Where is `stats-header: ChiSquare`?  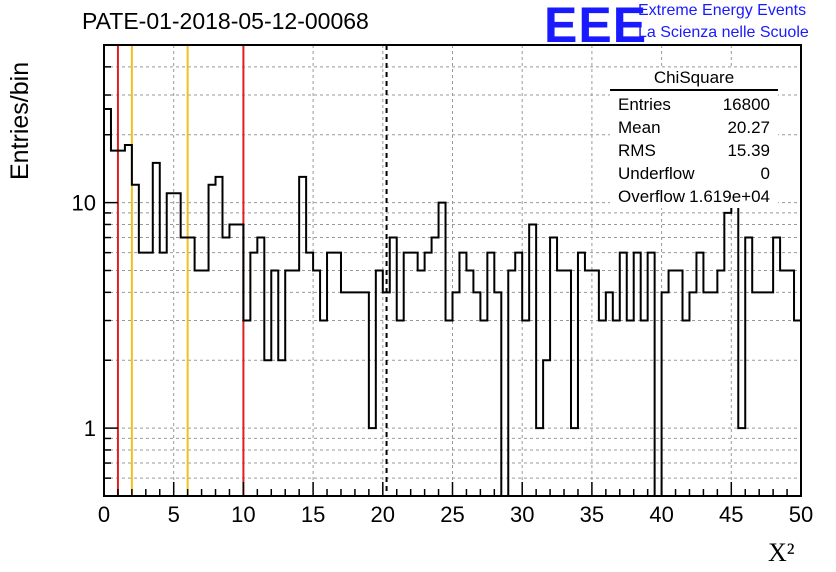 stats-header: ChiSquare is located at coordinates (694, 79).